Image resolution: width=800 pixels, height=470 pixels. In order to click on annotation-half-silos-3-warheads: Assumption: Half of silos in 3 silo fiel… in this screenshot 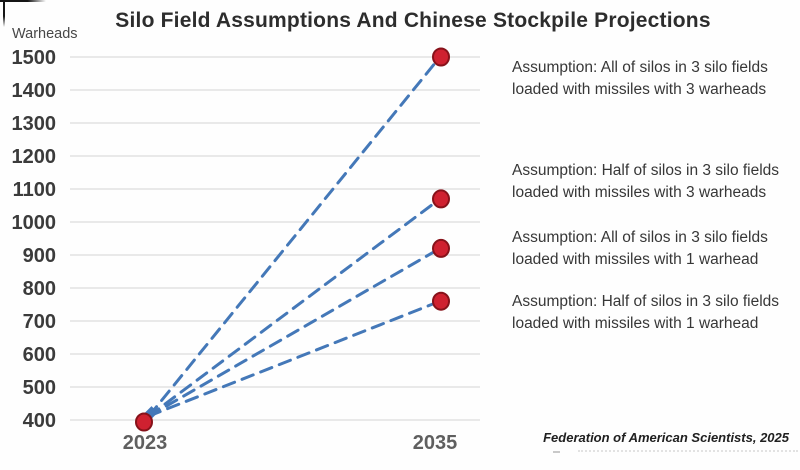, I will do `click(656, 181)`.